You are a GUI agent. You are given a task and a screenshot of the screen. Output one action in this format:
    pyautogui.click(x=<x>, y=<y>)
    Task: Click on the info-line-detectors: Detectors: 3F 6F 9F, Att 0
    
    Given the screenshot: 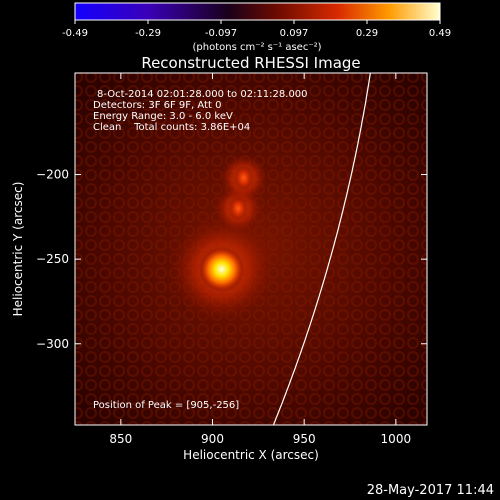 What is the action you would take?
    pyautogui.click(x=157, y=105)
    